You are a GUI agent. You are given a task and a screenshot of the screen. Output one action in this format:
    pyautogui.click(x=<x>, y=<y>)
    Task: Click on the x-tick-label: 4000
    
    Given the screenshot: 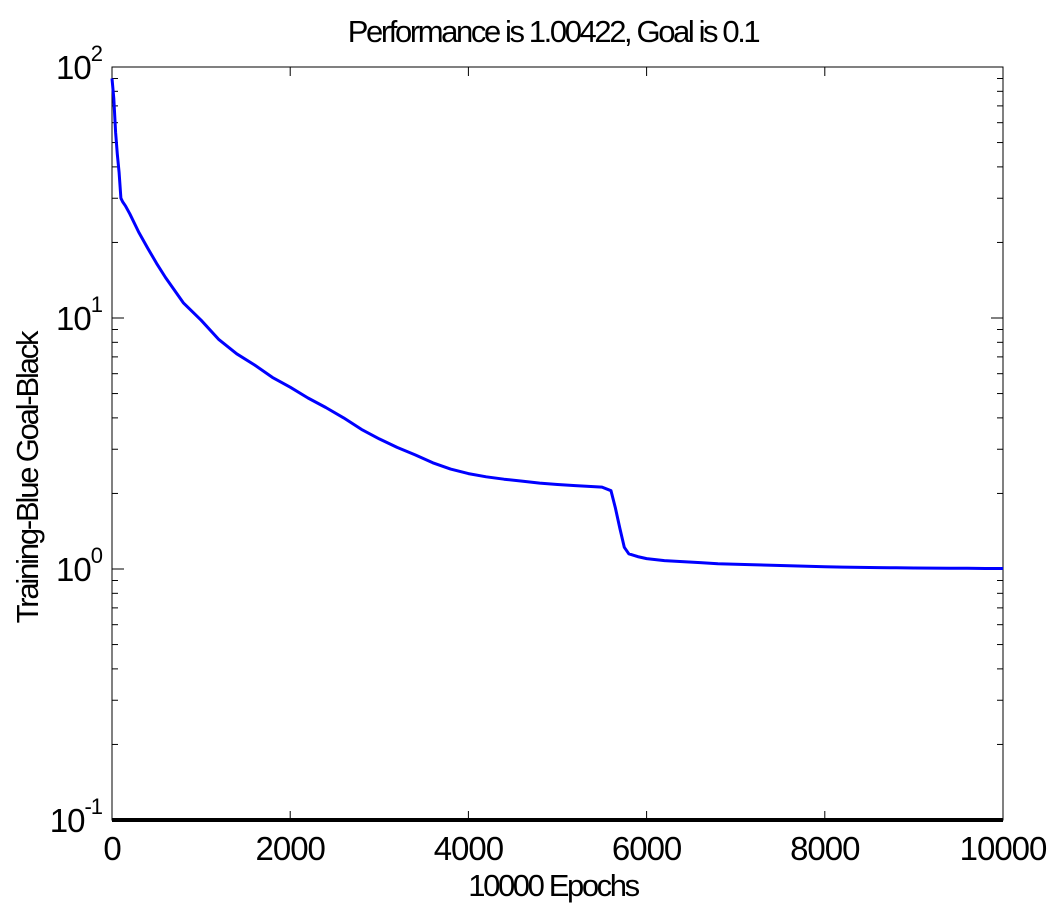 What is the action you would take?
    pyautogui.click(x=469, y=848)
    